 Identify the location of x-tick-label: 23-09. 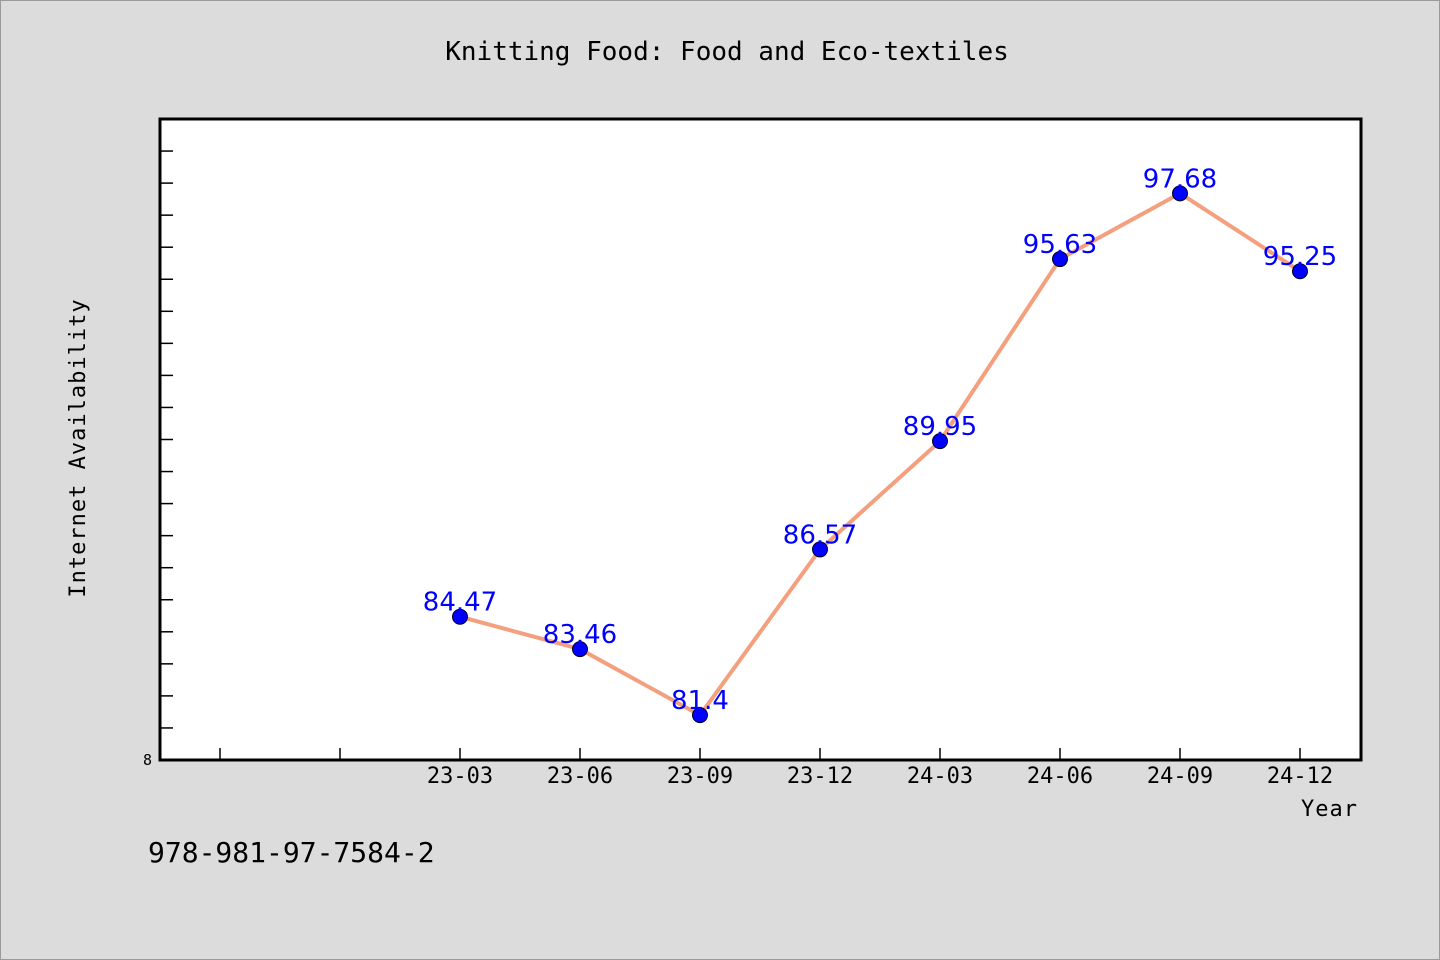
(700, 776).